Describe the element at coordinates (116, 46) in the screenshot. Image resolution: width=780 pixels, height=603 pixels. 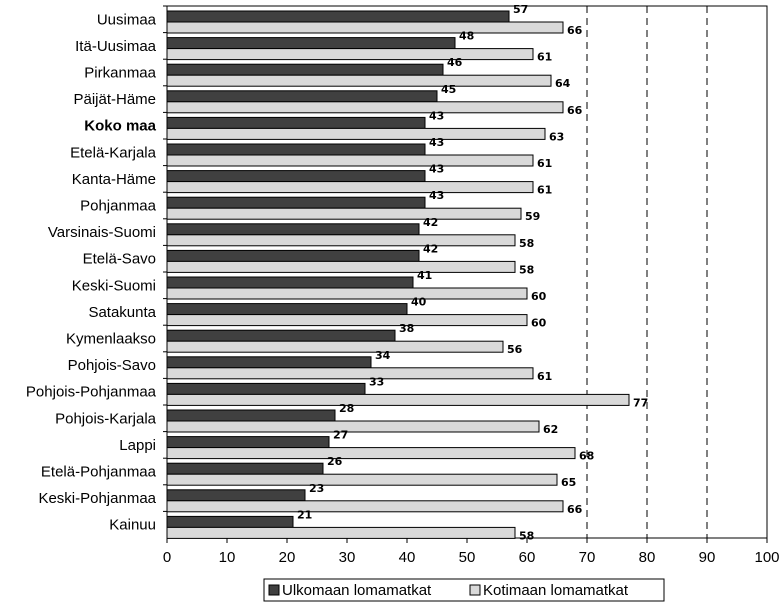
I see `category-label: Itä-Uusimaa` at that location.